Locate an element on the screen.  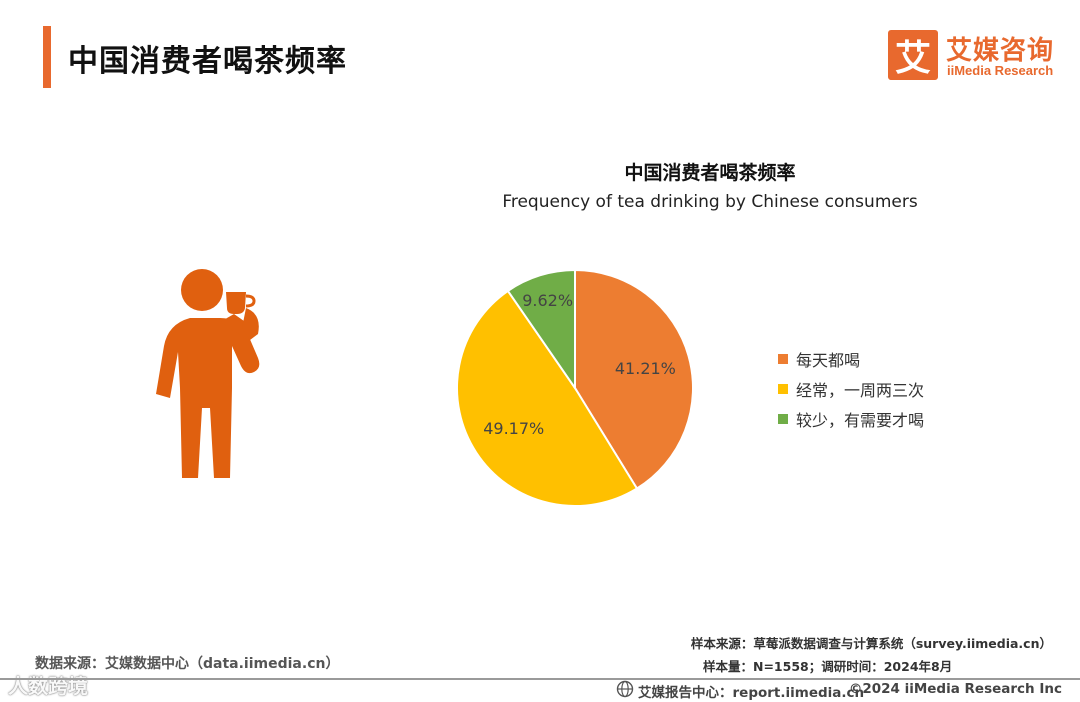
title-accent-bar is located at coordinates (47, 57).